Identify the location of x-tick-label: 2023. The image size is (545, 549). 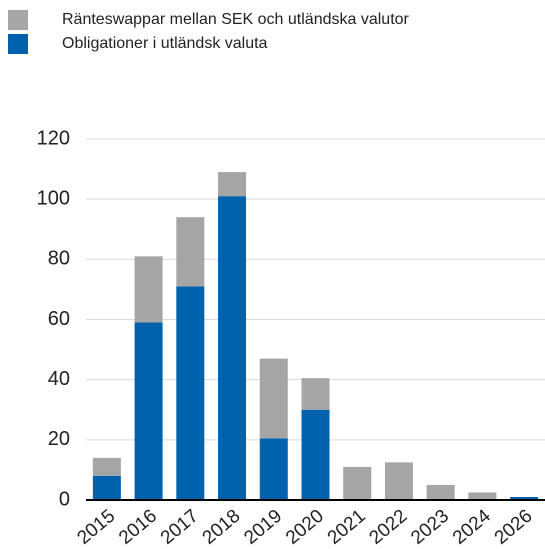
(430, 527).